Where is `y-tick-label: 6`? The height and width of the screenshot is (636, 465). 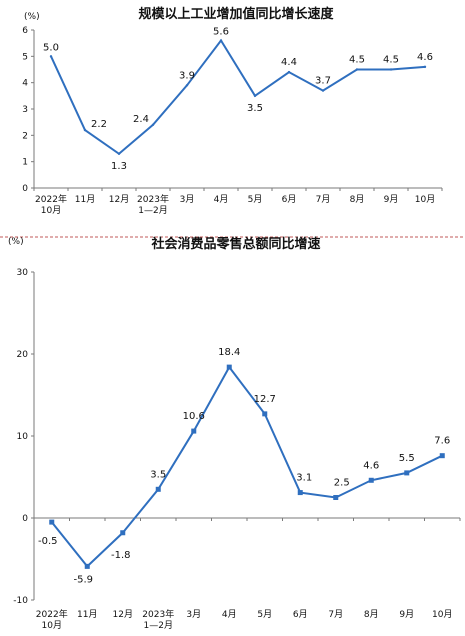 y-tick-label: 6 is located at coordinates (25, 31).